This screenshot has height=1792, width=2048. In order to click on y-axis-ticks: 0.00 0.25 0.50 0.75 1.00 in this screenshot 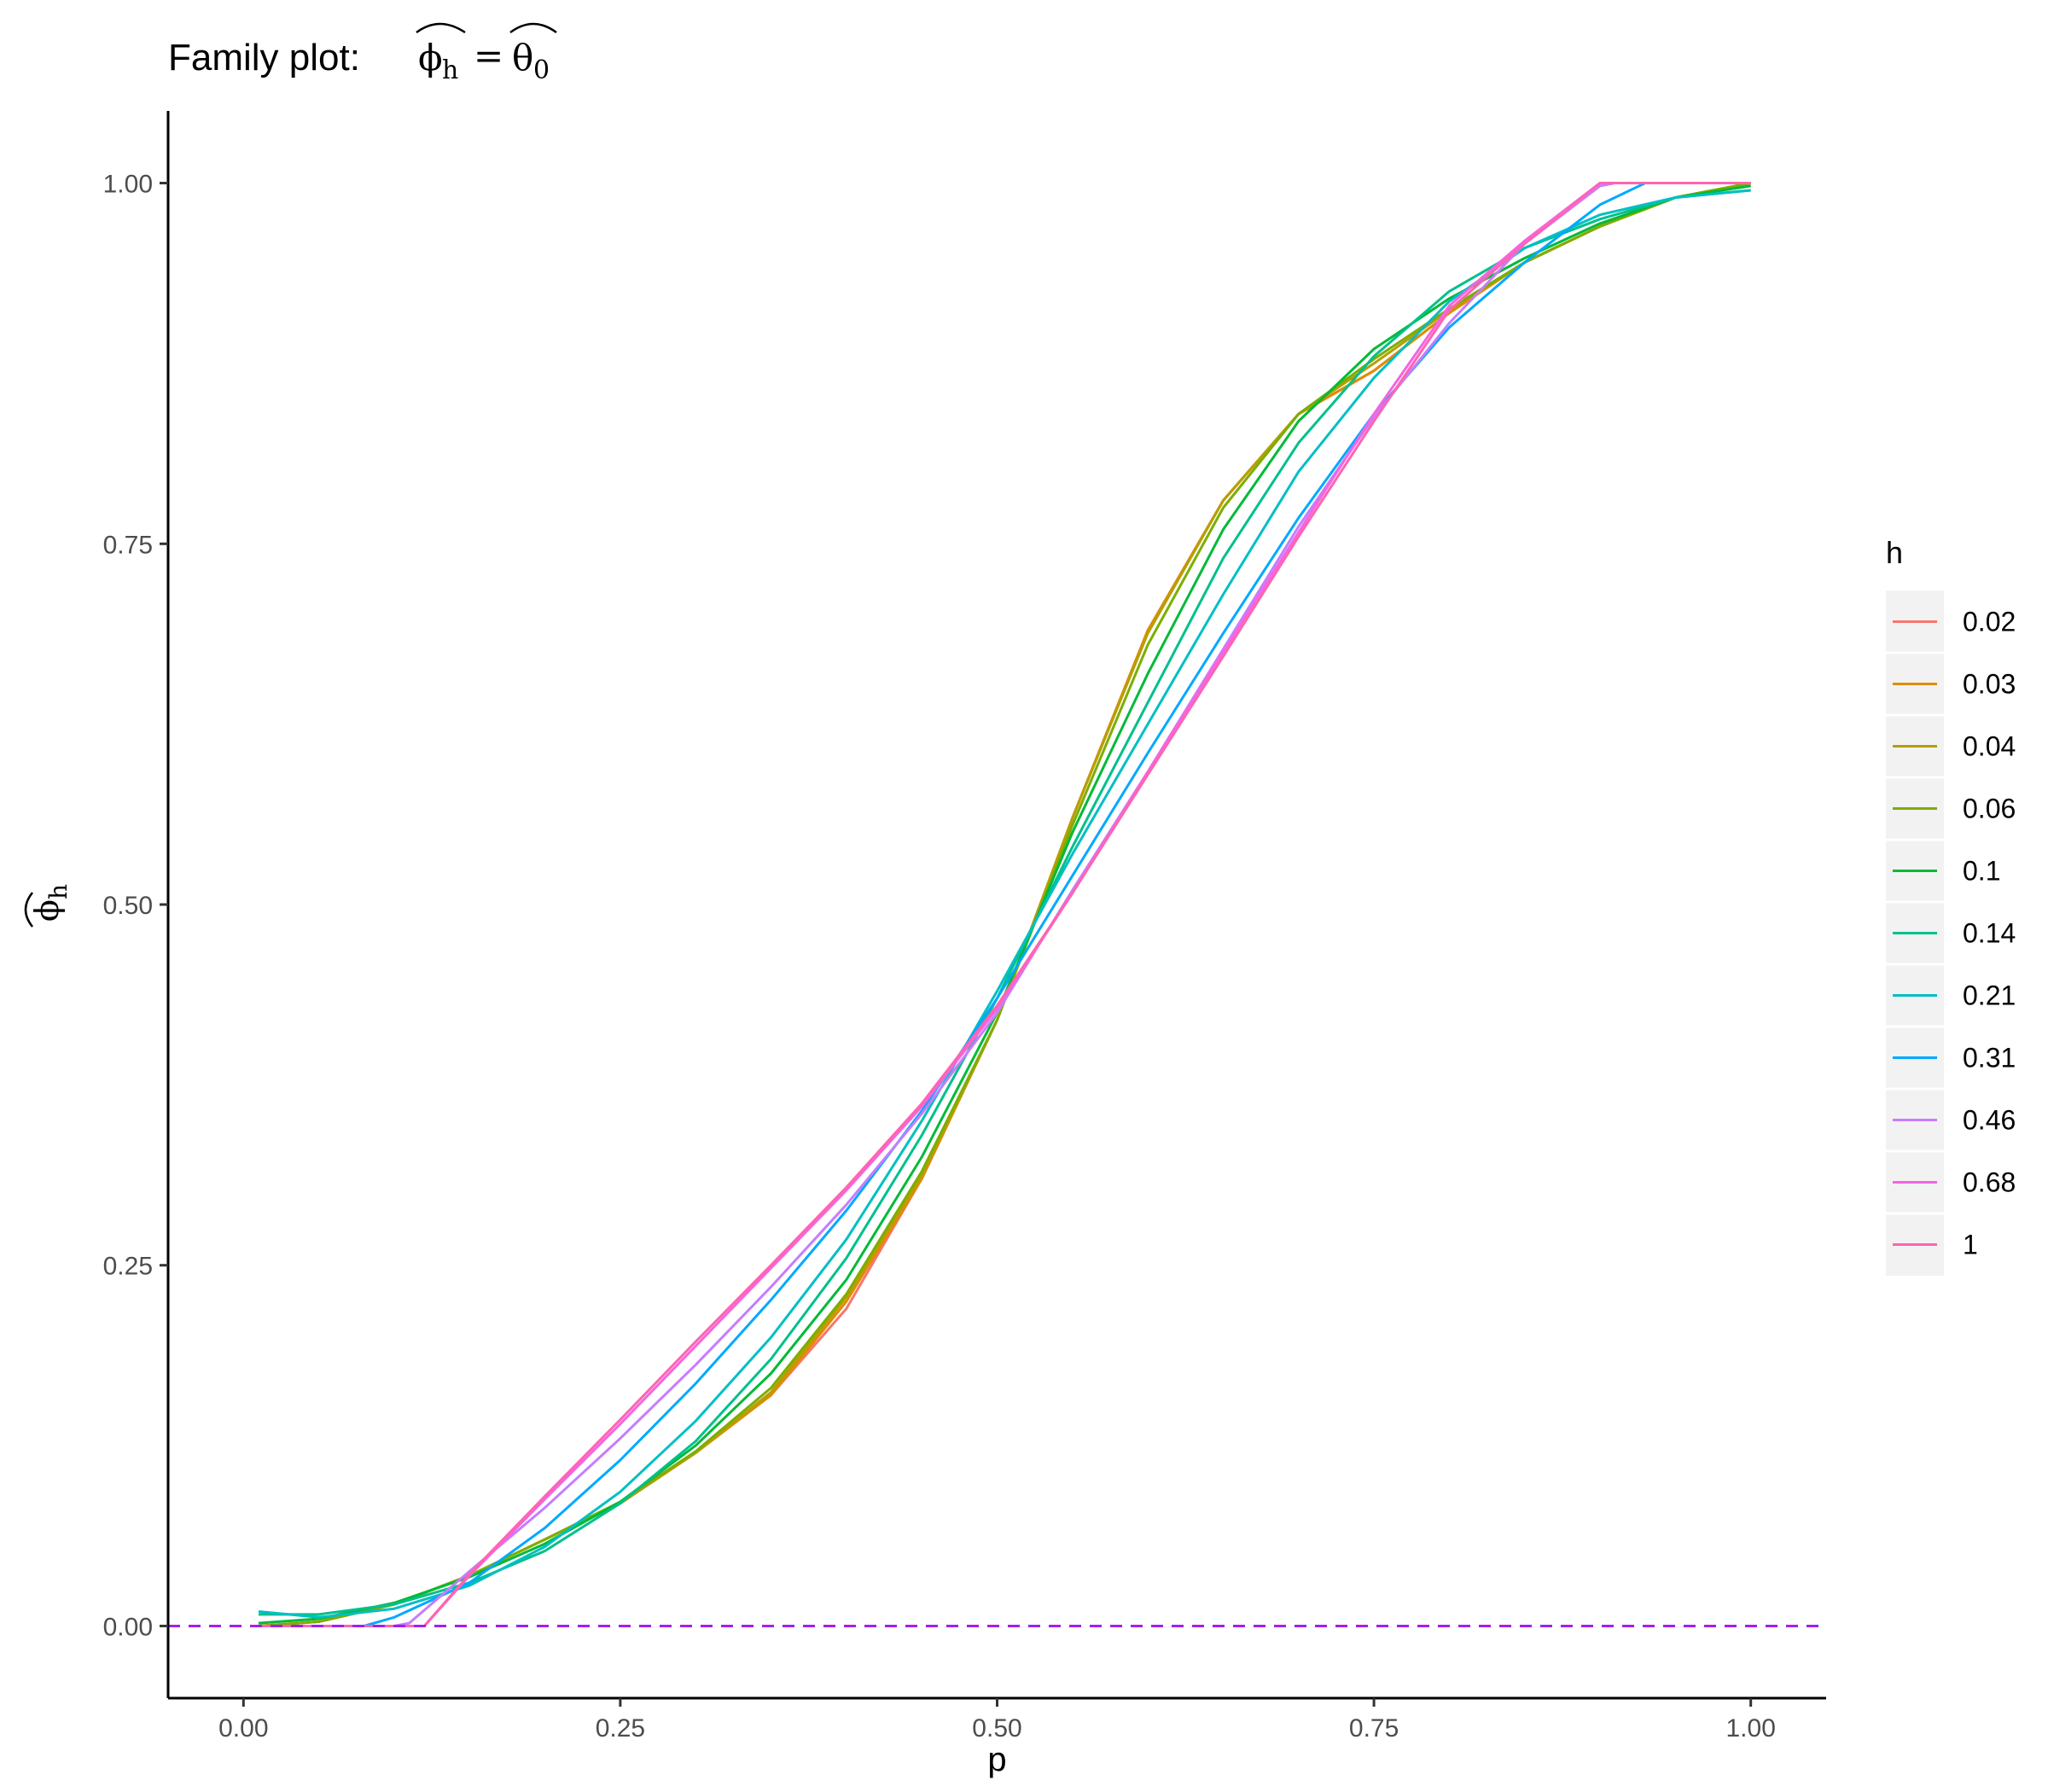, I will do `click(135, 906)`.